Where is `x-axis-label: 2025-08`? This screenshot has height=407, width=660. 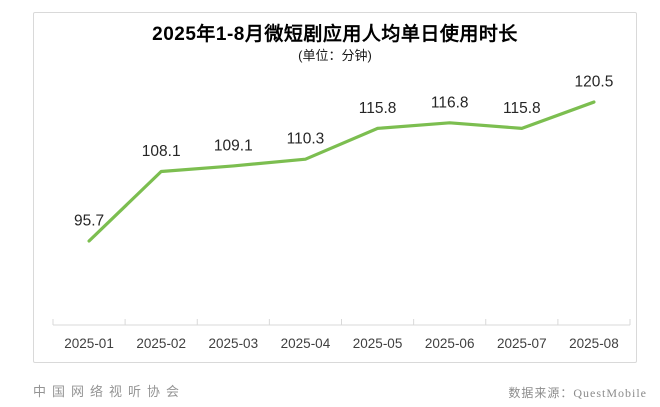
x-axis-label: 2025-08 is located at coordinates (594, 343).